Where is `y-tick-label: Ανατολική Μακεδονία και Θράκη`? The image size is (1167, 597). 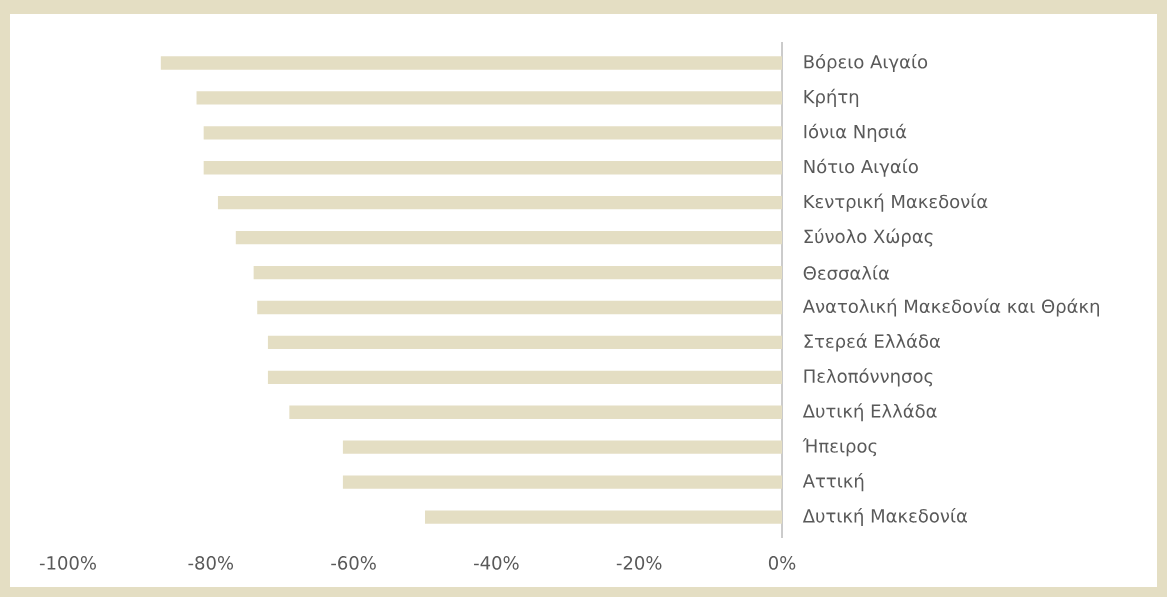
y-tick-label: Ανατολική Μακεδονία και Θράκη is located at coordinates (950, 307).